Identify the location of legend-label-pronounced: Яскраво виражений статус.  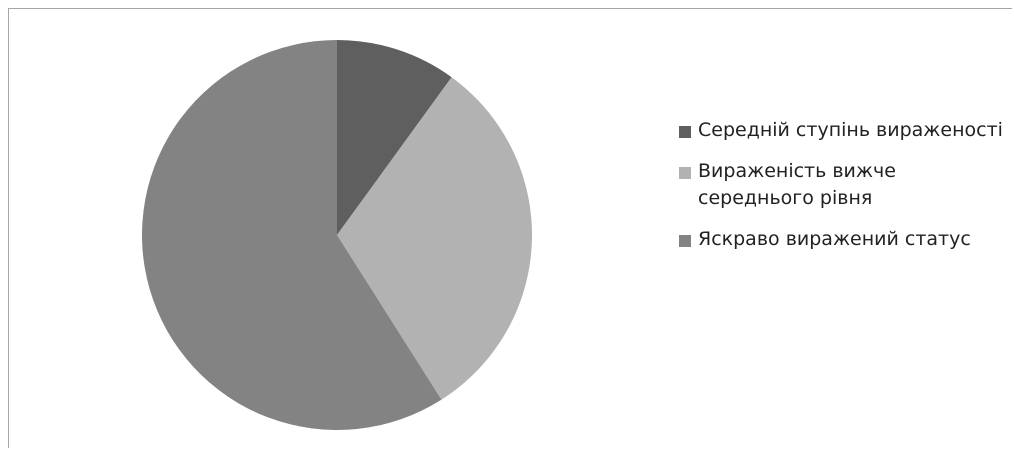
(834, 239).